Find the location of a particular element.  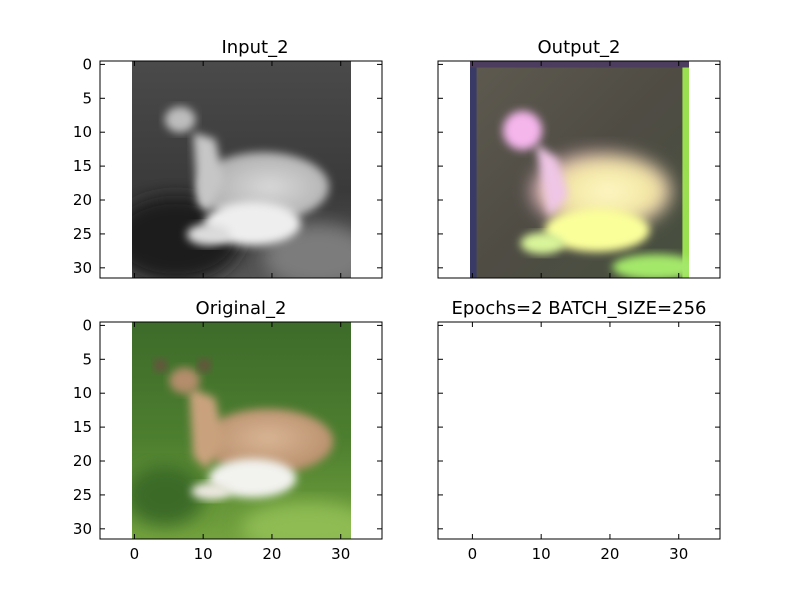

y-ticks-input: 0 5 10 15 20 25 30 is located at coordinates (227, 166).